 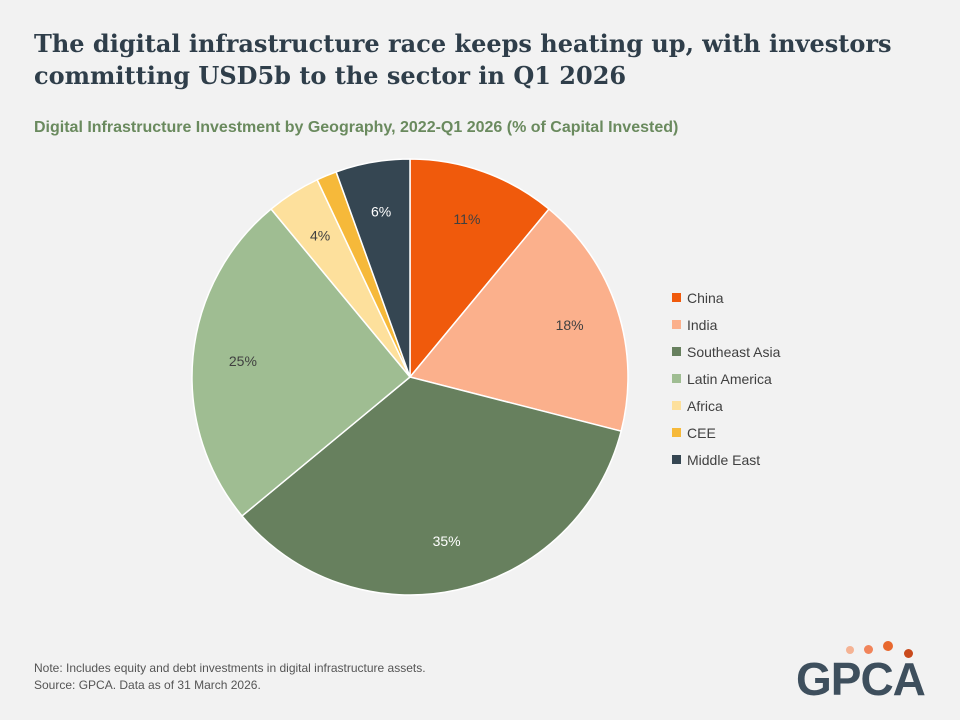 I want to click on data-label-china: 11%, so click(x=466, y=219).